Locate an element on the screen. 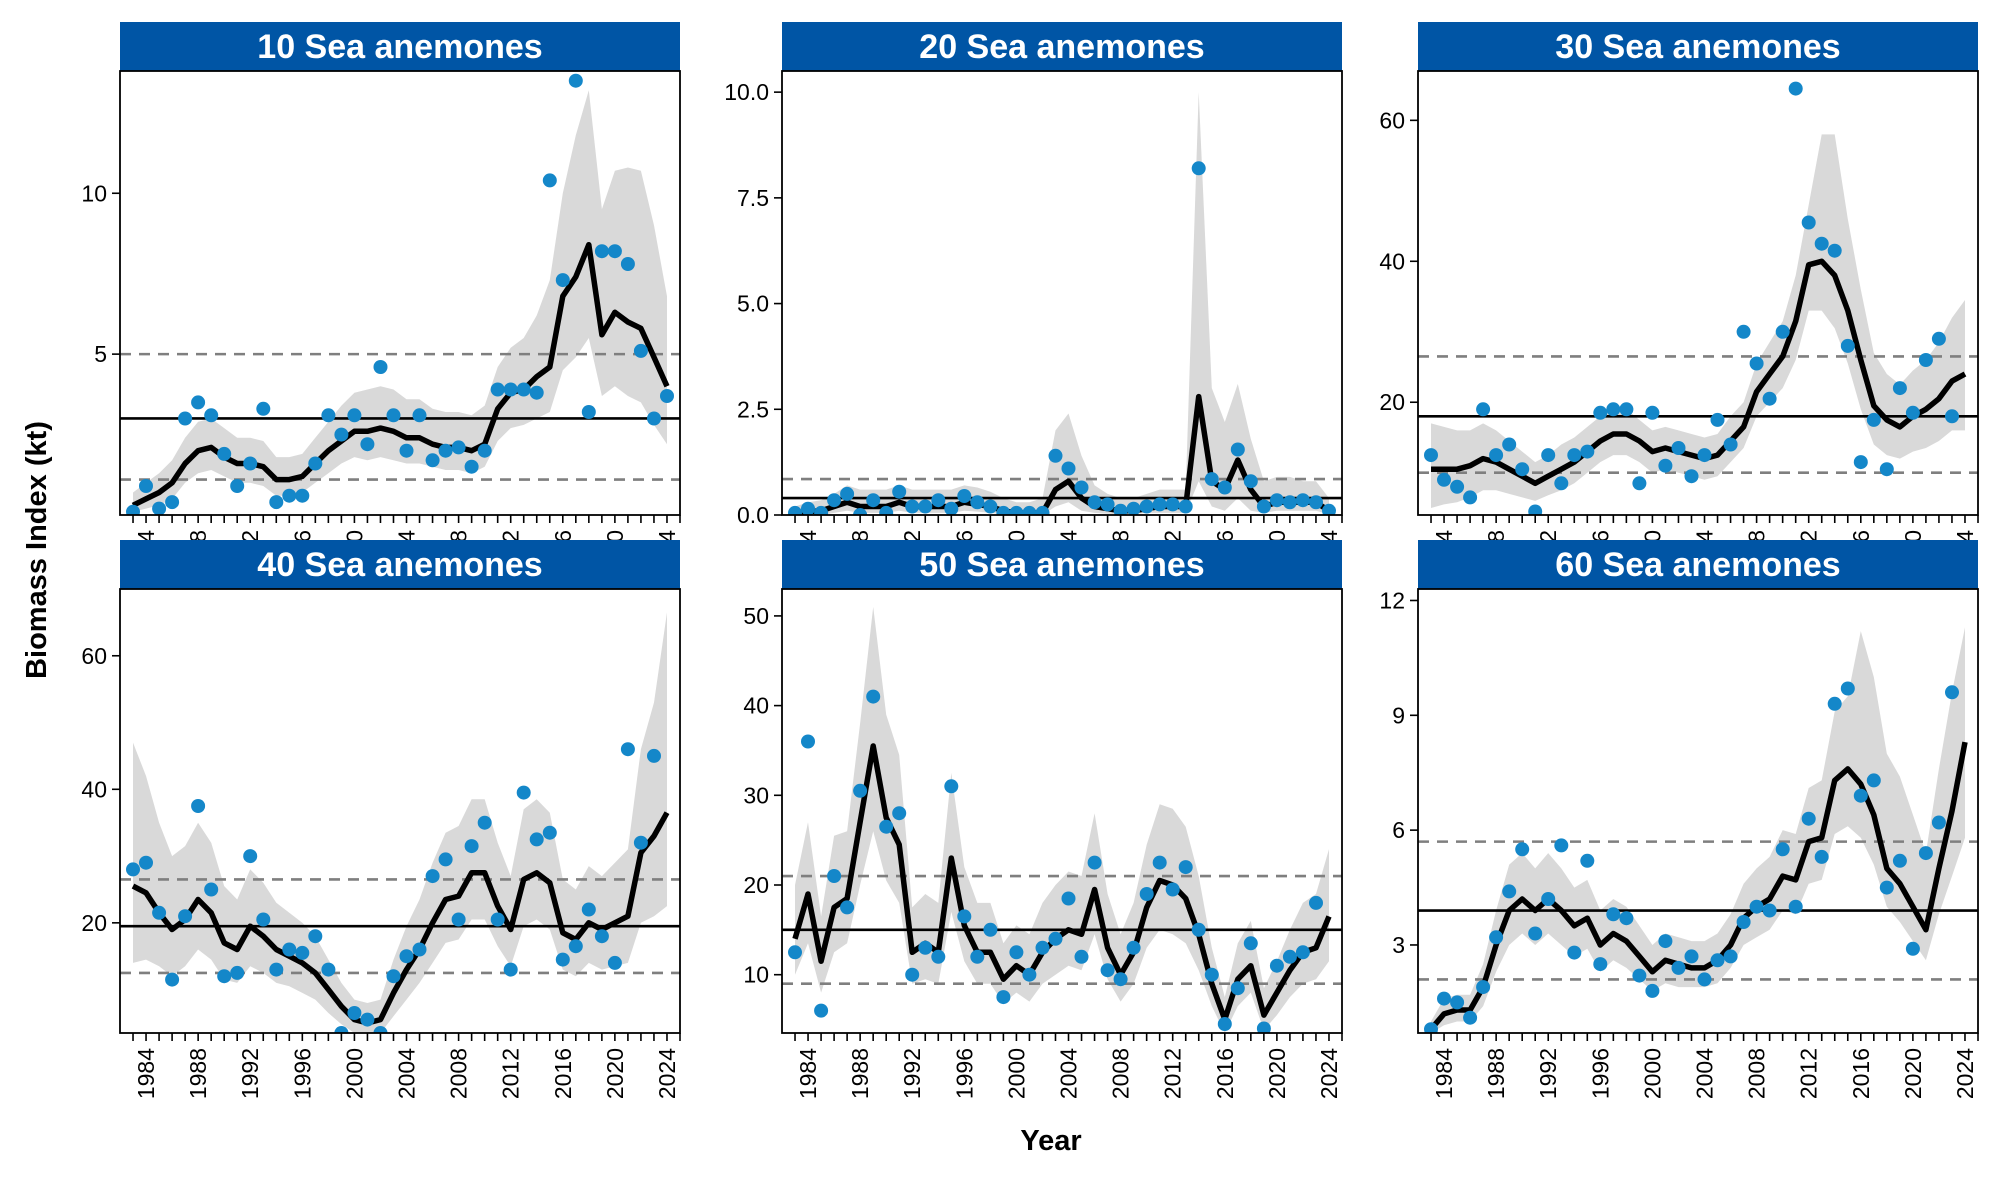  y-tick-label: 5 is located at coordinates (100, 354).